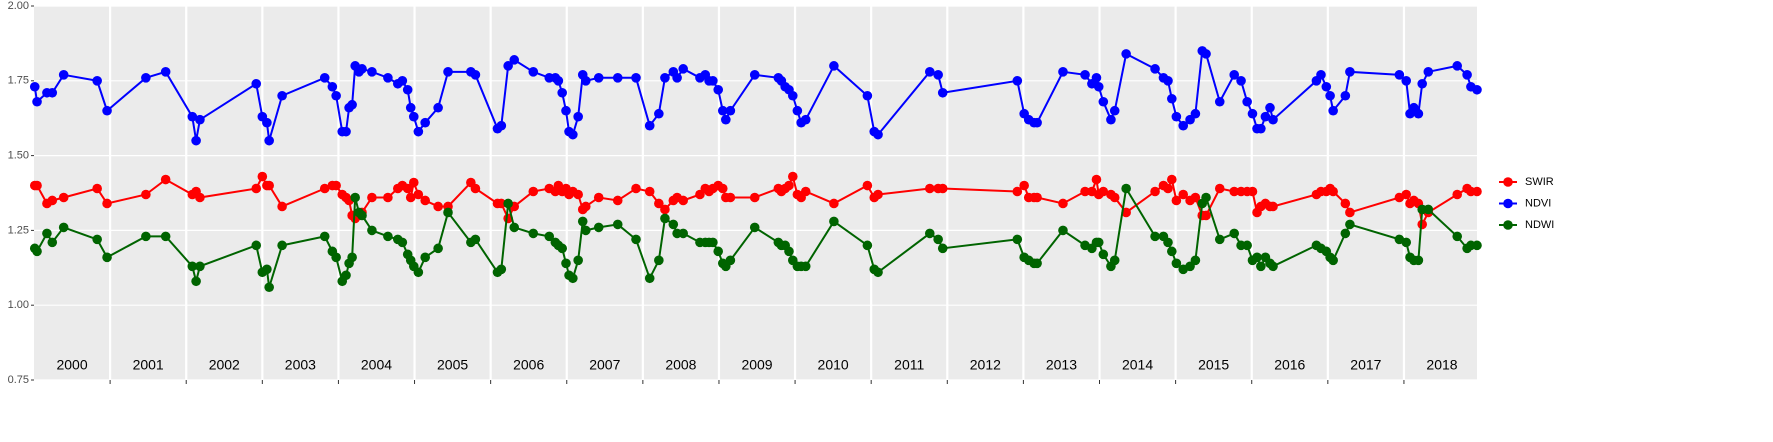 This screenshot has height=442, width=1773. Describe the element at coordinates (1365, 365) in the screenshot. I see `year-label: 2017` at that location.